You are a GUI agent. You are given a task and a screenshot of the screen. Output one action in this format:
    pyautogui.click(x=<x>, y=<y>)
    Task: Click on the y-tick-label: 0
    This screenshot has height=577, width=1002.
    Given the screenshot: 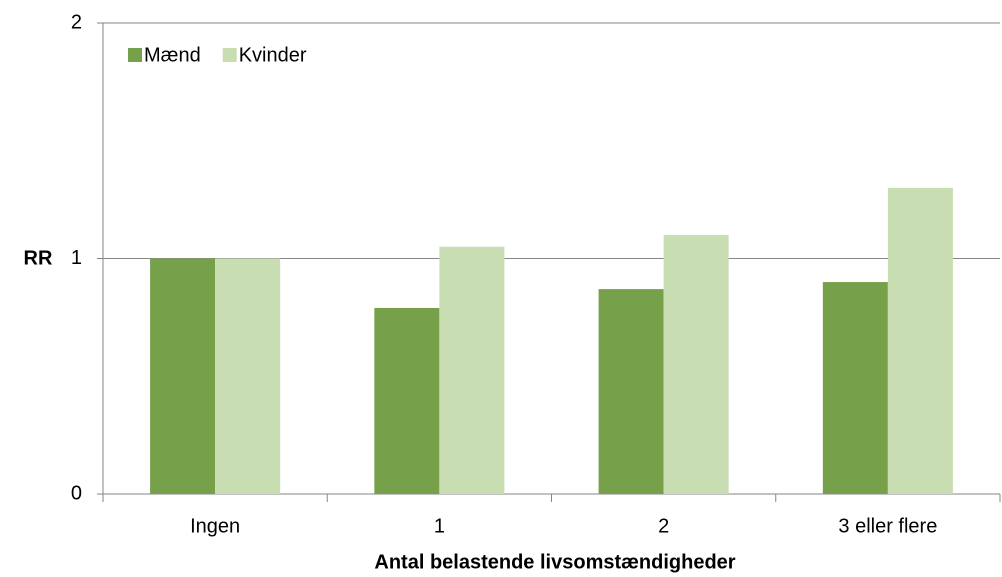 What is the action you would take?
    pyautogui.click(x=76, y=493)
    